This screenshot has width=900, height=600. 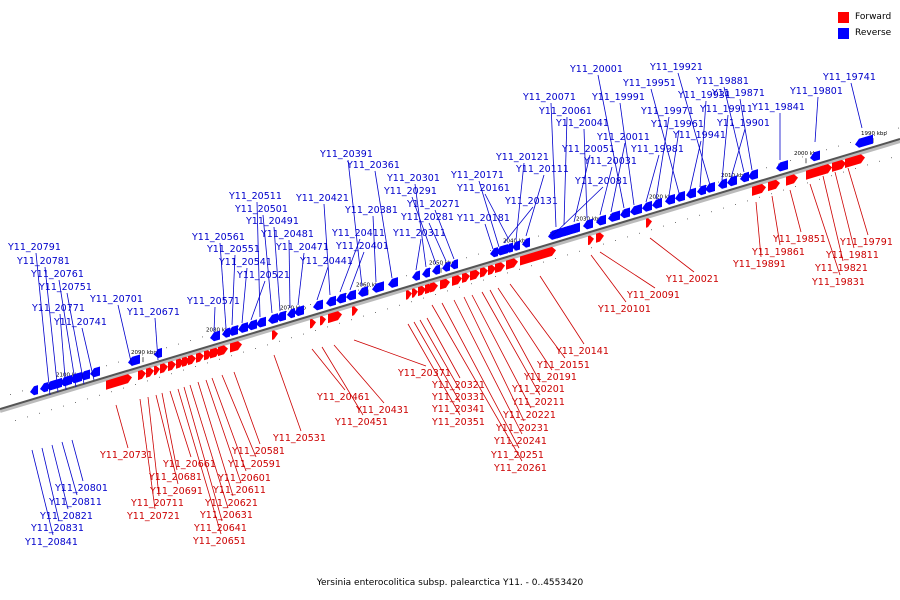 I want to click on forward-gene-label: Y11_20711, so click(x=157, y=503).